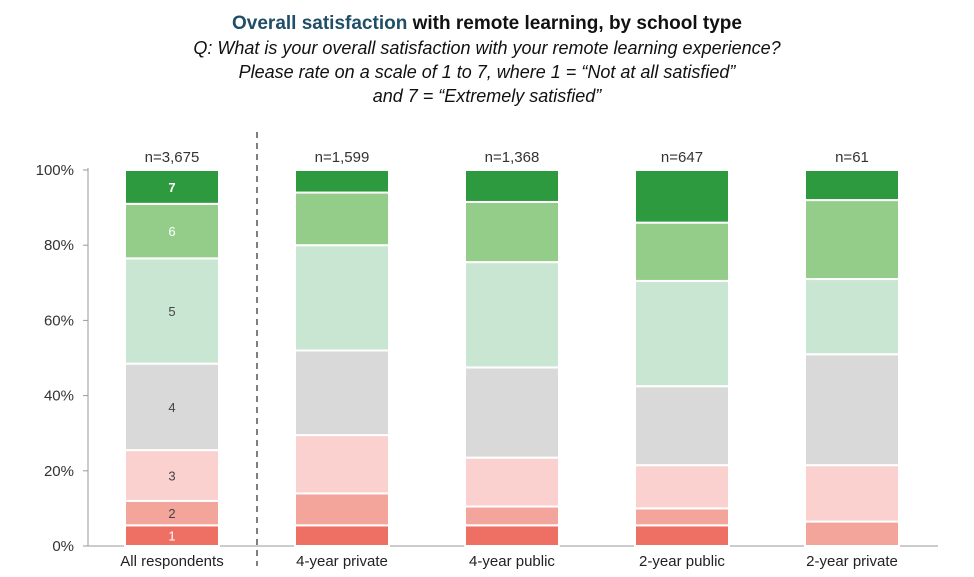 This screenshot has width=974, height=577. I want to click on y-tick-label: 100%, so click(55, 170).